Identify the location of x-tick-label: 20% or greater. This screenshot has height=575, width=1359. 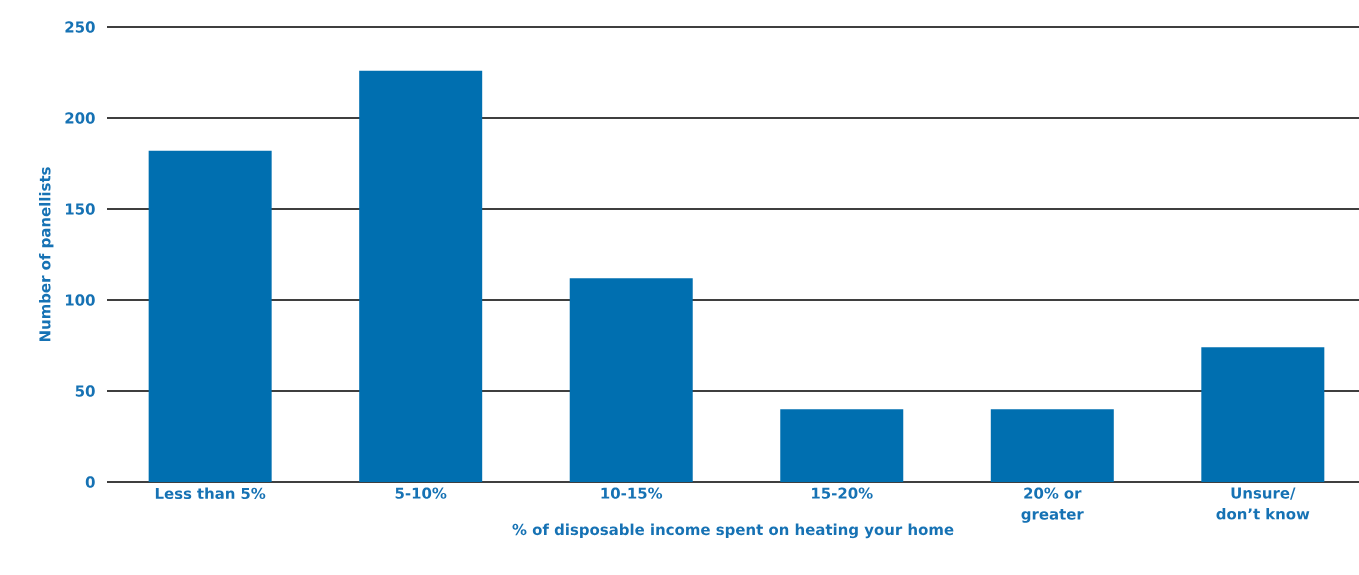
(1052, 505).